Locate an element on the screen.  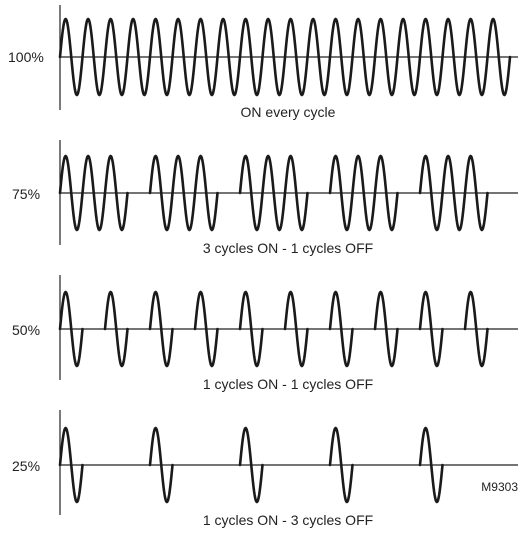
row-level-label: 75% is located at coordinates (26, 194).